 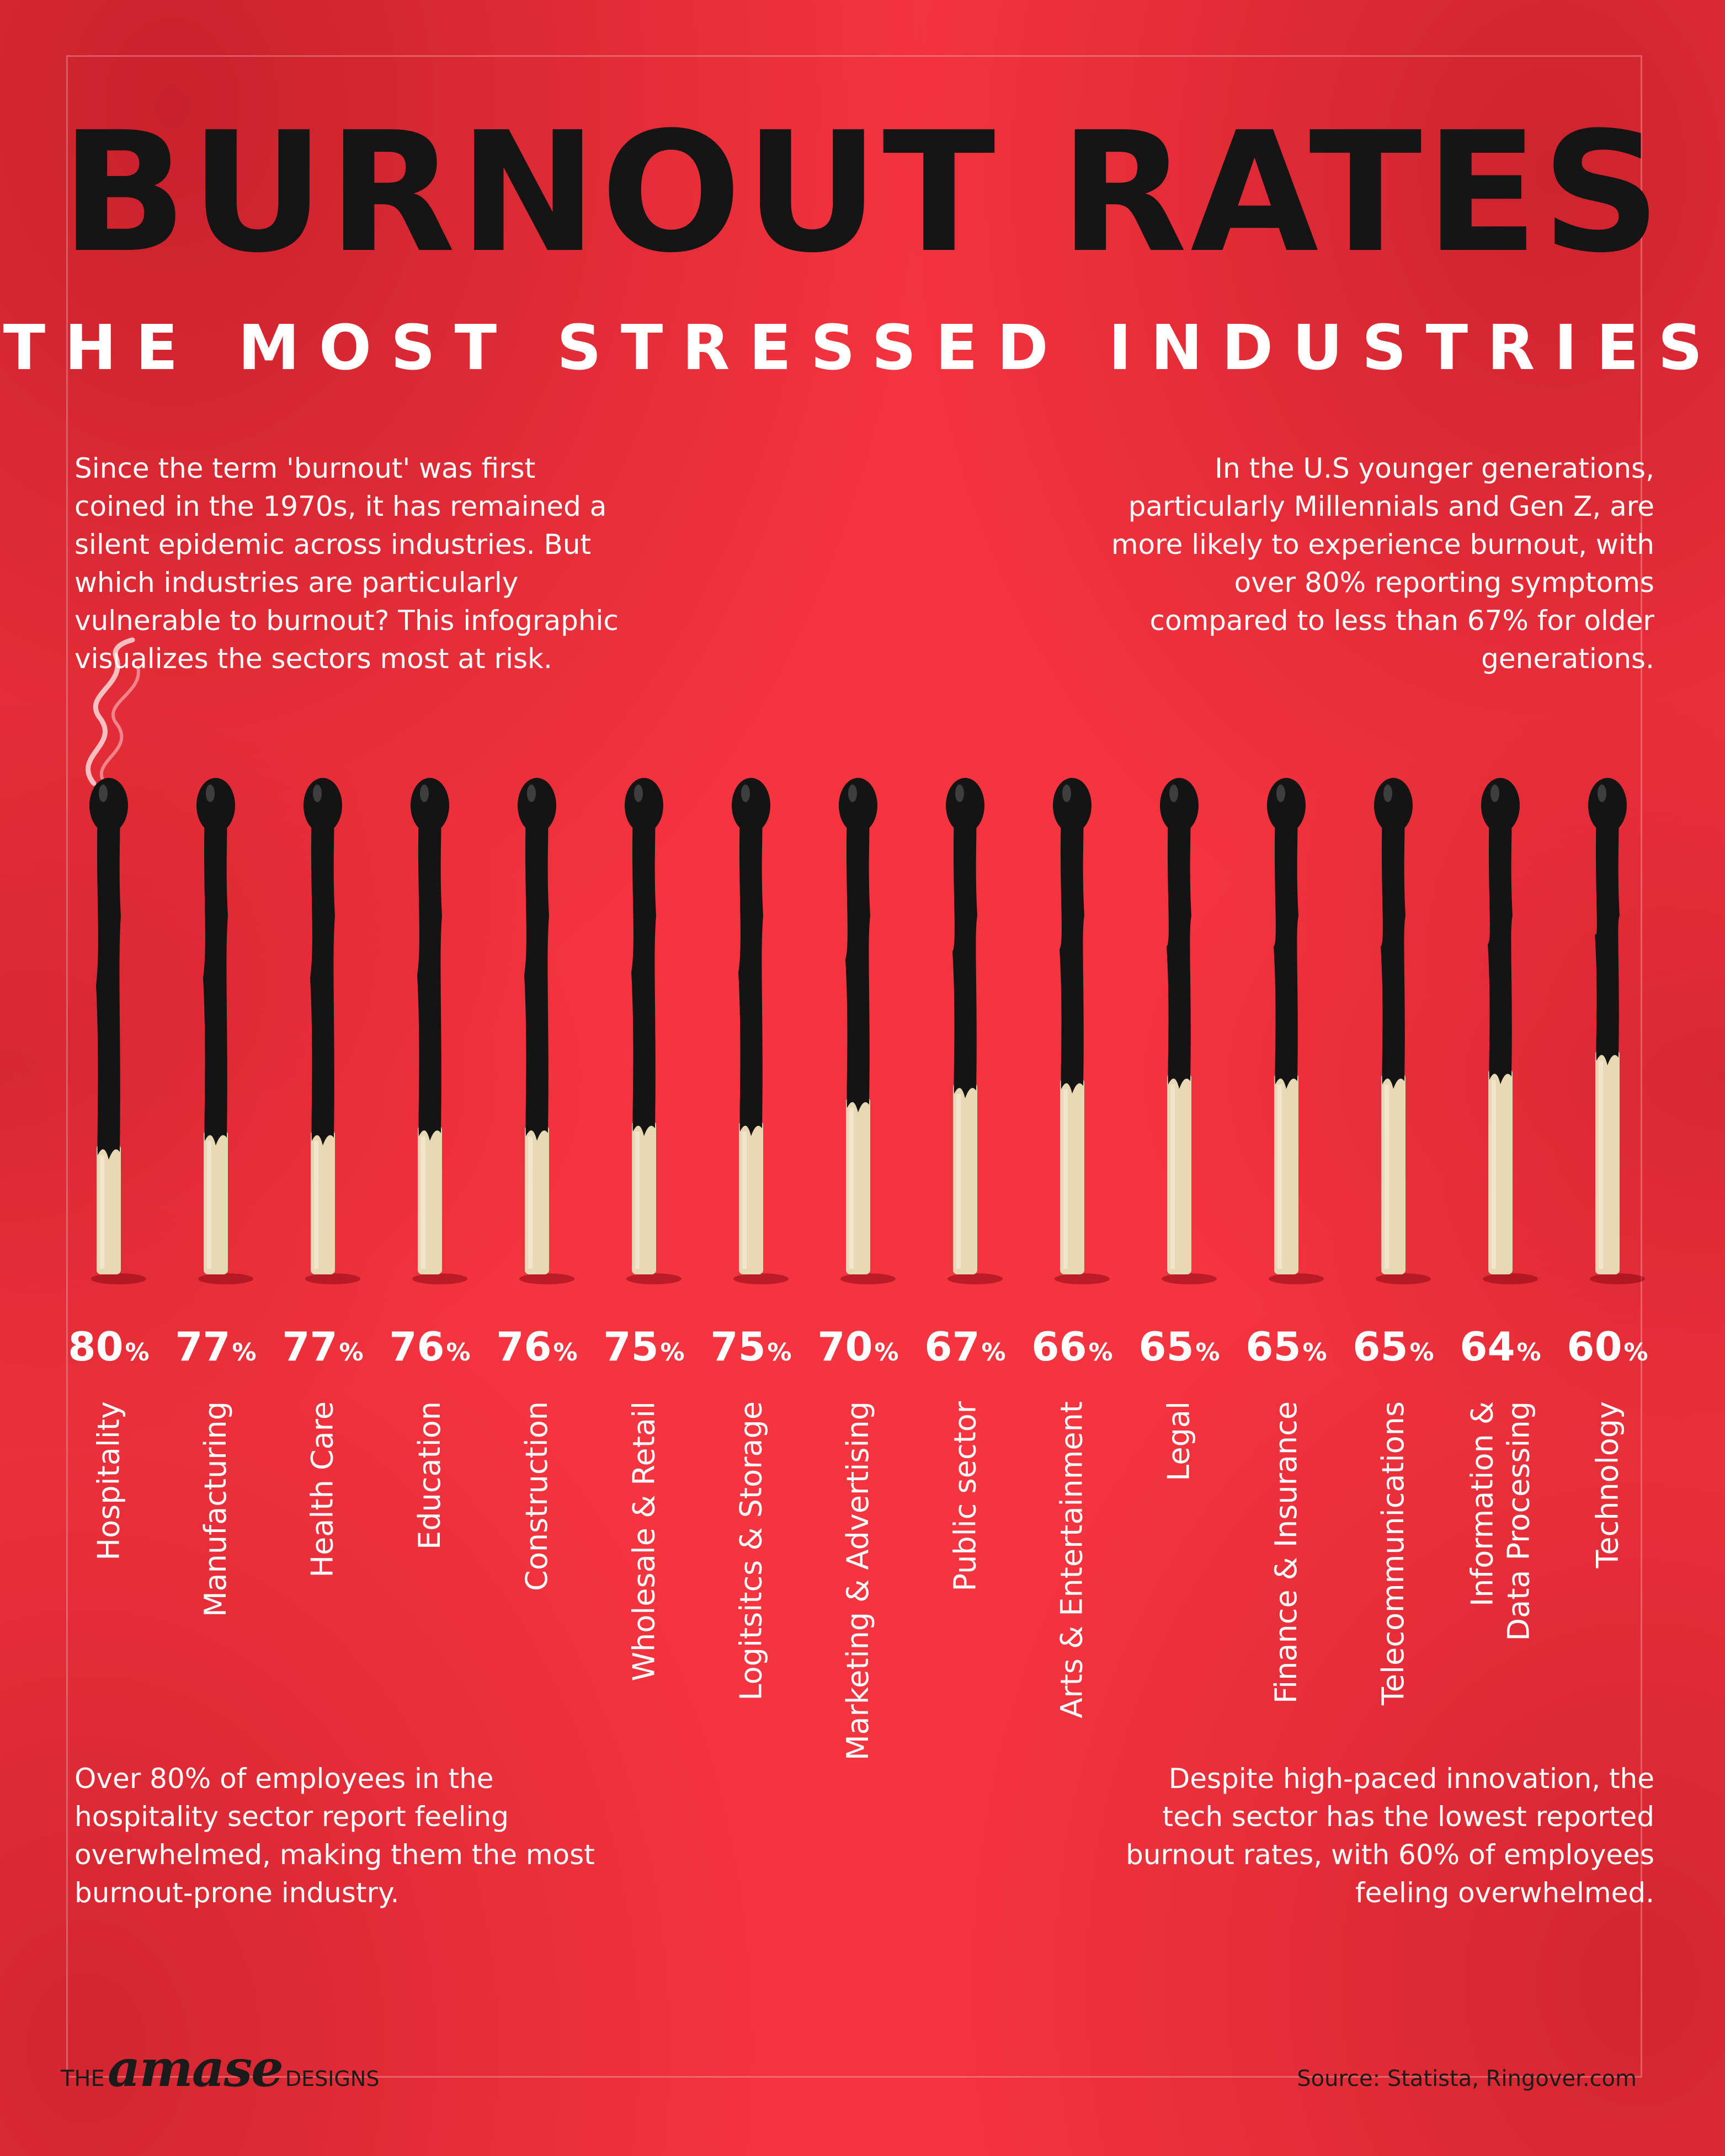 I want to click on value-number: 75, so click(x=738, y=1347).